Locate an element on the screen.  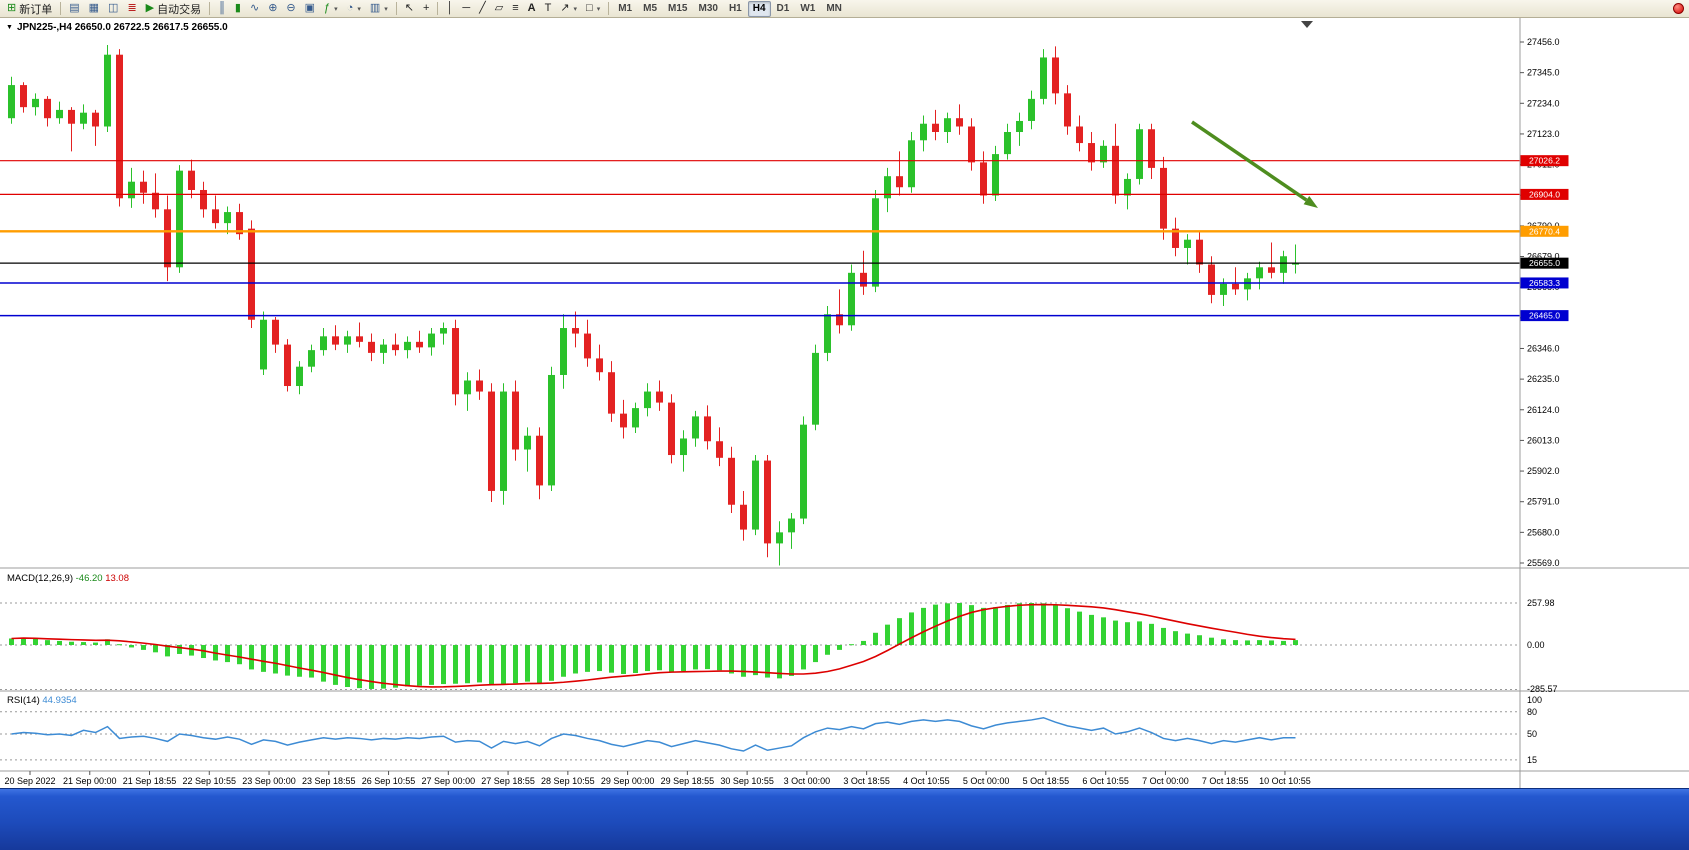
navigator-icon: ◫ is located at coordinates (113, 8).